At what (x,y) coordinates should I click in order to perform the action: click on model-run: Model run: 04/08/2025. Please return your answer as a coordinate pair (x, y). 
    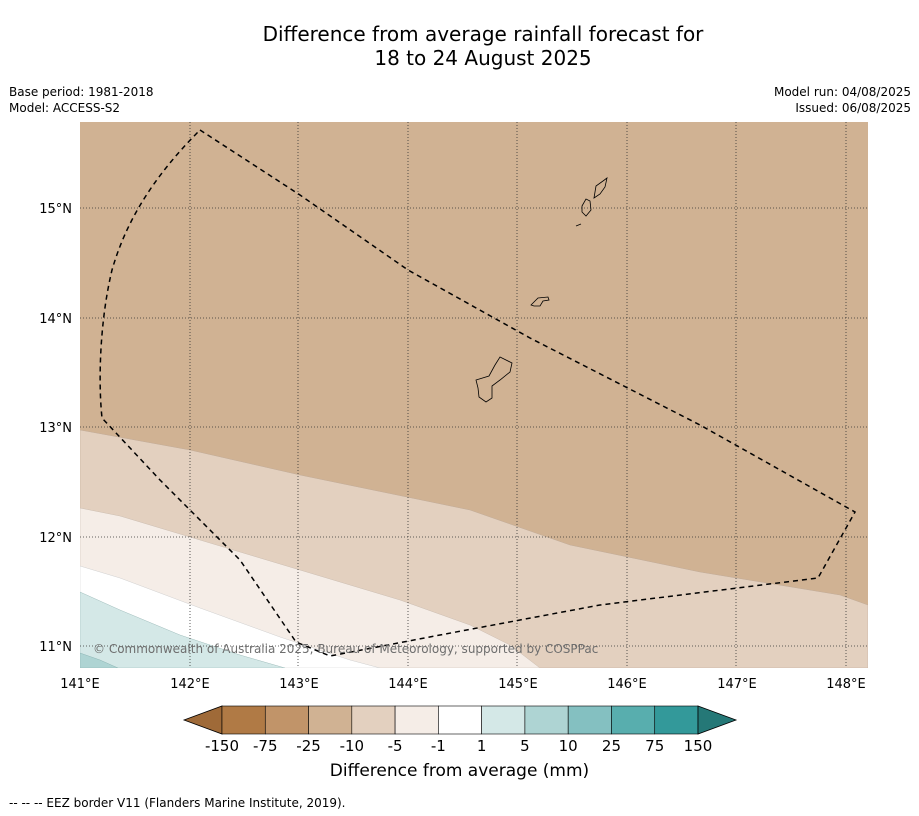
    Looking at the image, I should click on (842, 92).